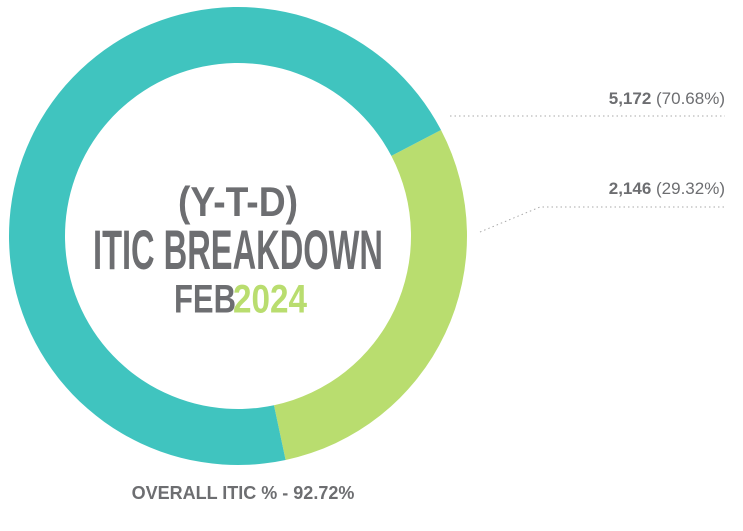 The image size is (743, 531). Describe the element at coordinates (243, 493) in the screenshot. I see `footer: OVERALL ITIC % - 92.72%` at that location.